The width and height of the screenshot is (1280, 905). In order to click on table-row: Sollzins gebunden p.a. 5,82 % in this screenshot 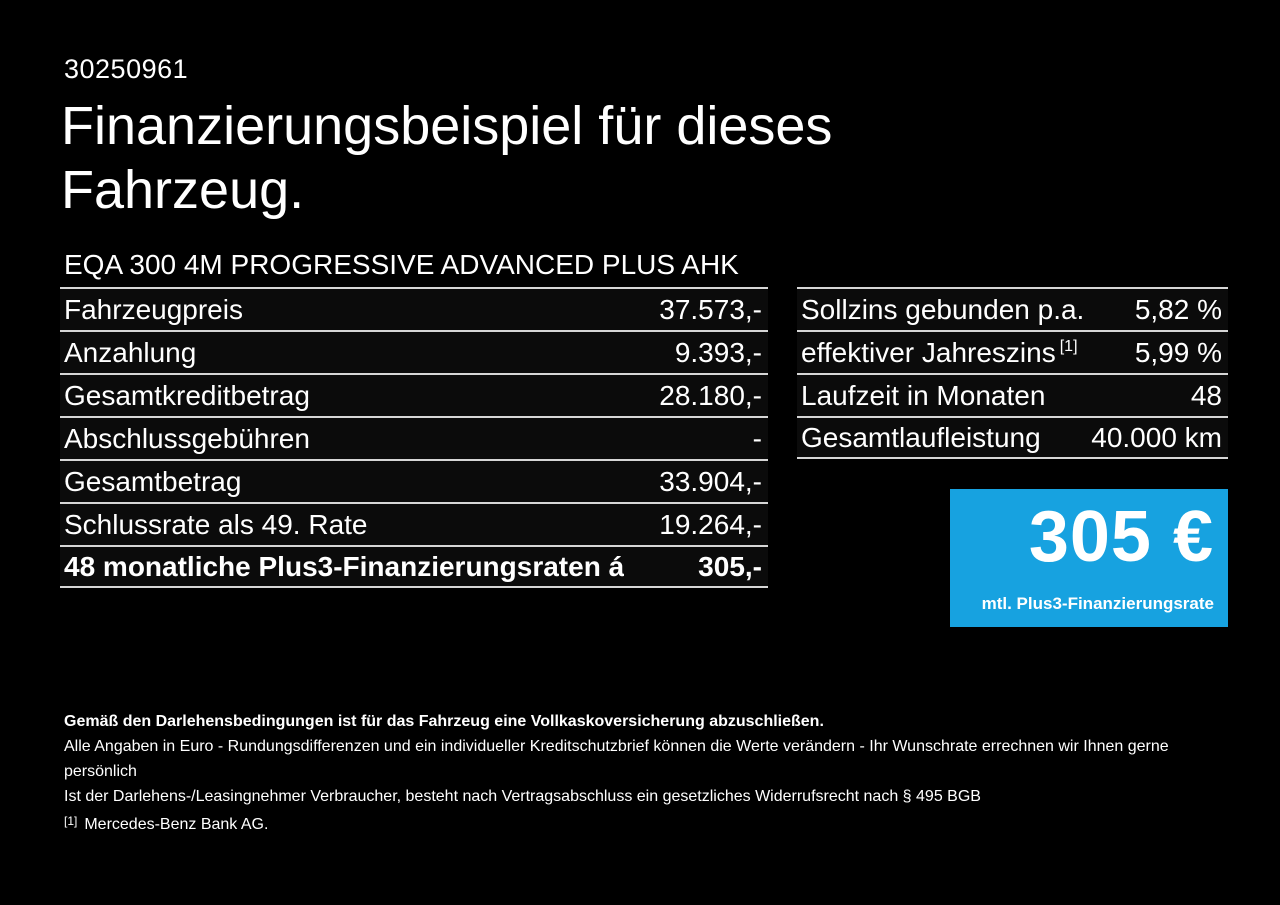, I will do `click(1012, 308)`.